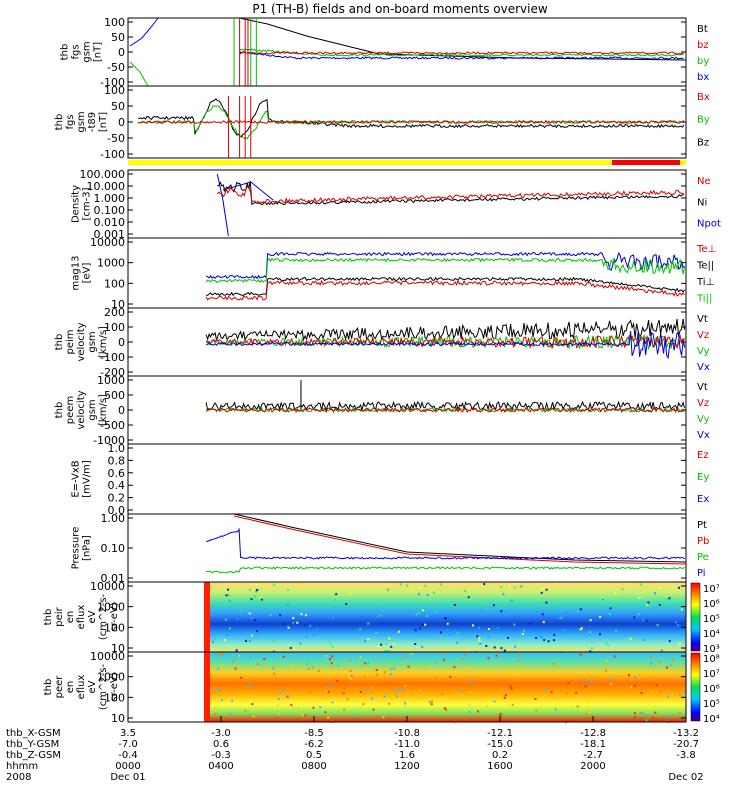  Describe the element at coordinates (314, 755) in the screenshot. I see `x-tick-label: 0.5` at that location.